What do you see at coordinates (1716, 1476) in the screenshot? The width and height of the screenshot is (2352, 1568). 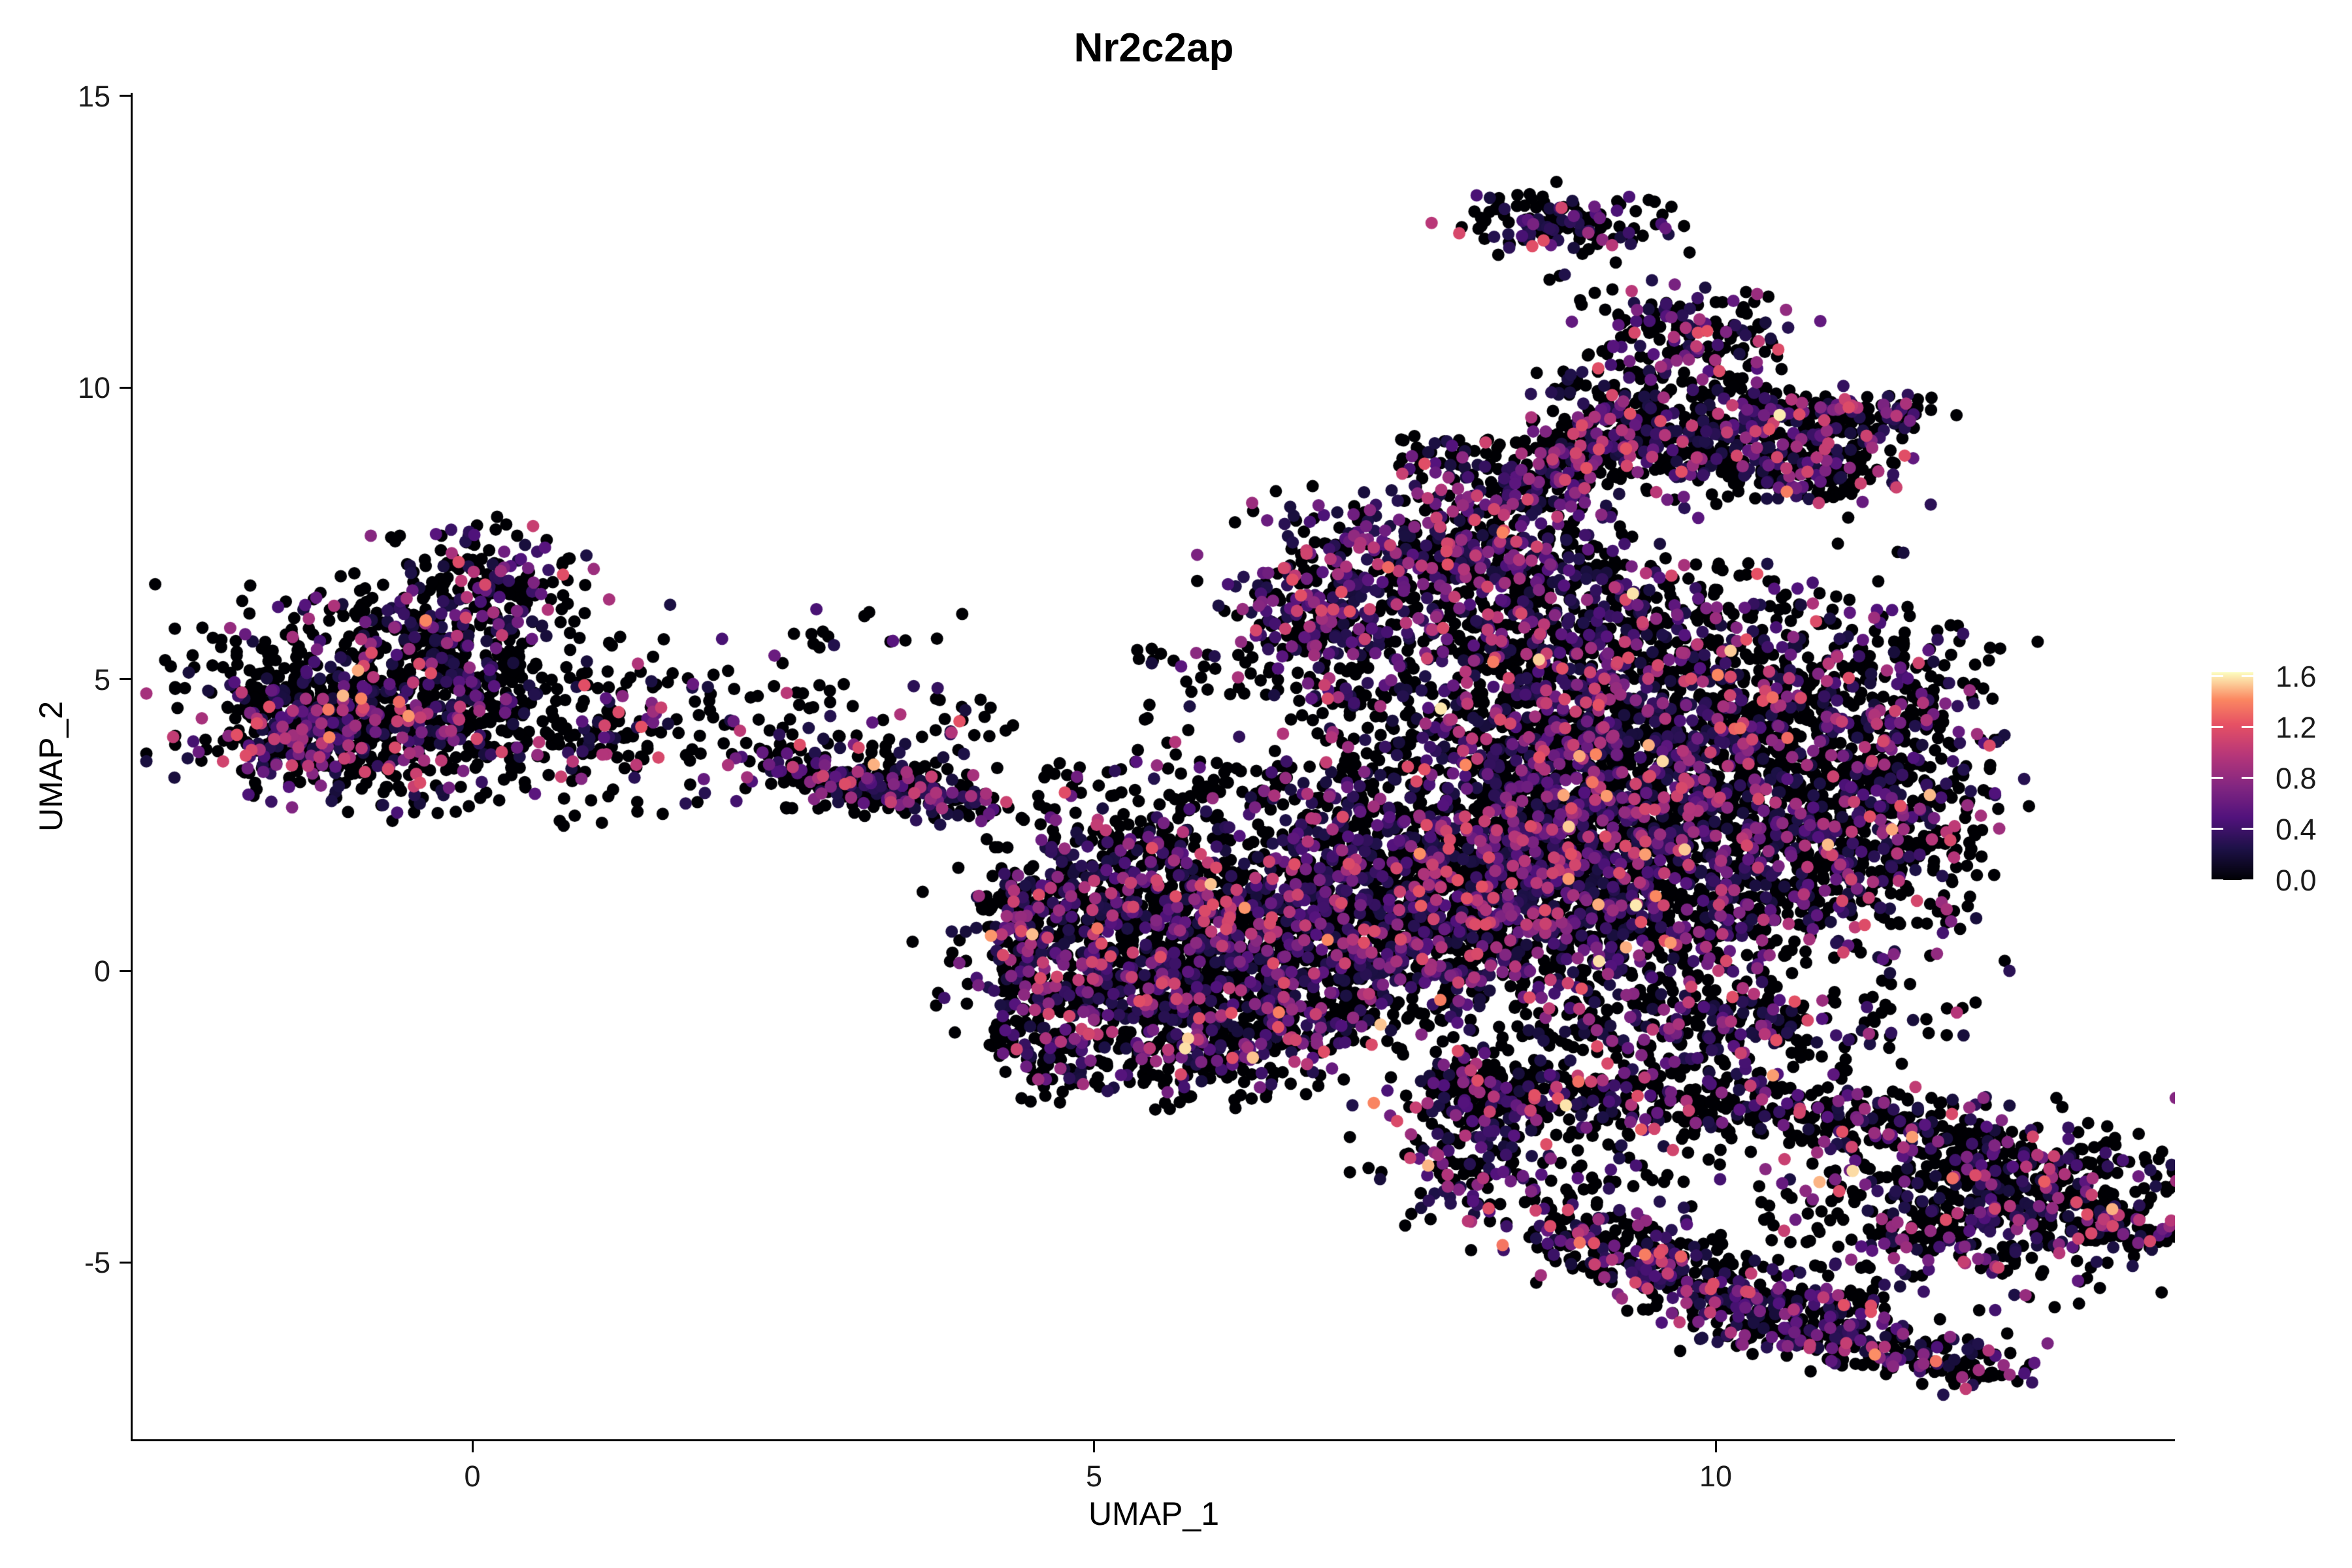 I see `x-tick-label: 10` at bounding box center [1716, 1476].